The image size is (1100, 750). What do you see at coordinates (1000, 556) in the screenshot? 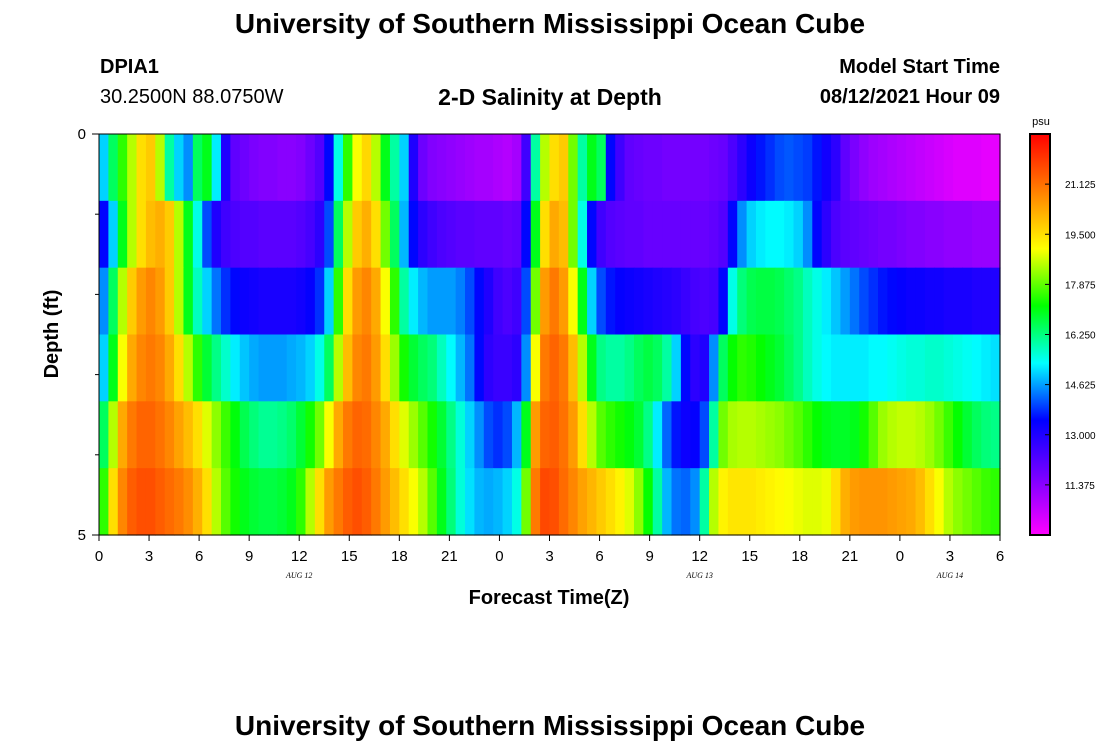
I see `x-tick-label: 6` at bounding box center [1000, 556].